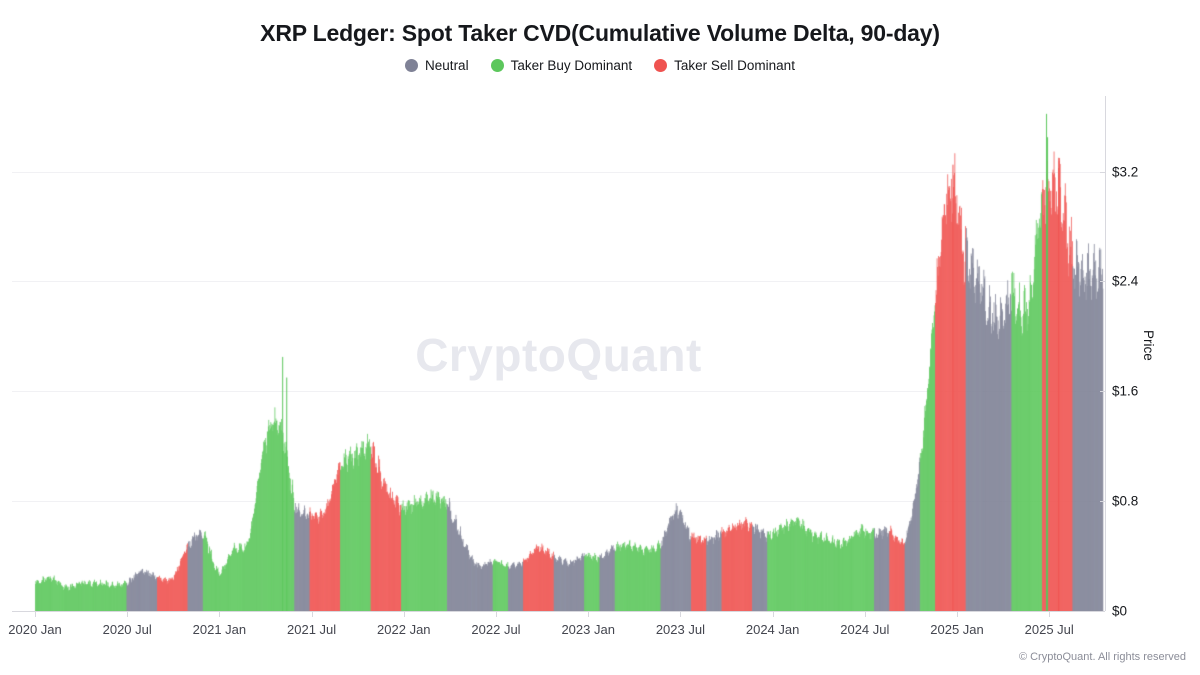 This screenshot has height=675, width=1200. Describe the element at coordinates (404, 629) in the screenshot. I see `x-tick-label: 2022 Jan` at that location.